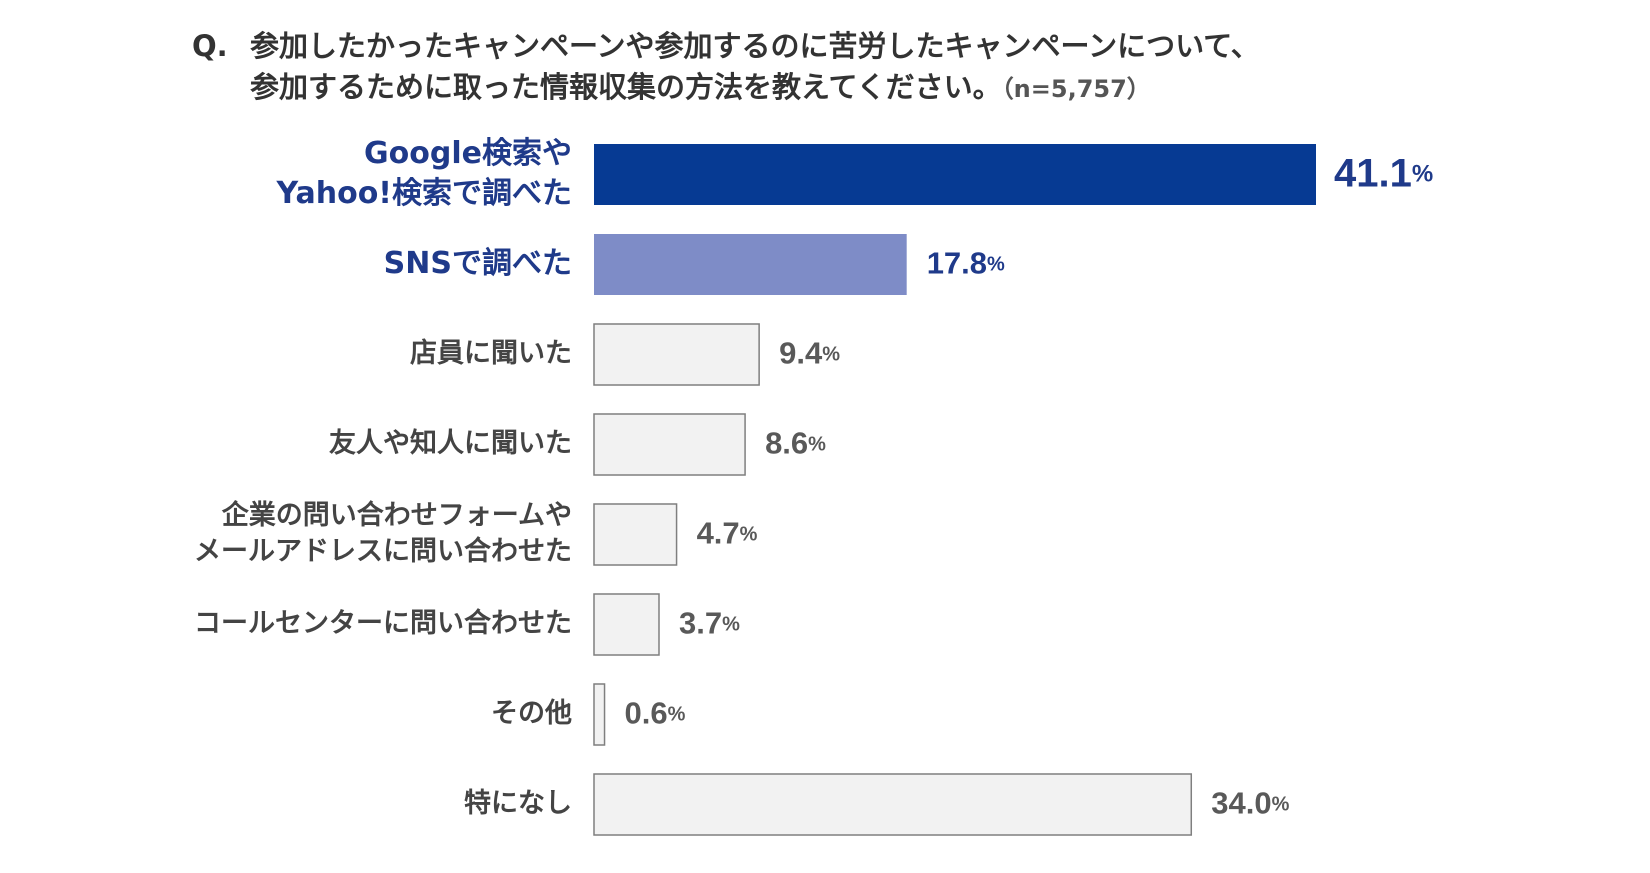 This screenshot has height=873, width=1650. What do you see at coordinates (795, 443) in the screenshot?
I see `value-label-3: 8.6%` at bounding box center [795, 443].